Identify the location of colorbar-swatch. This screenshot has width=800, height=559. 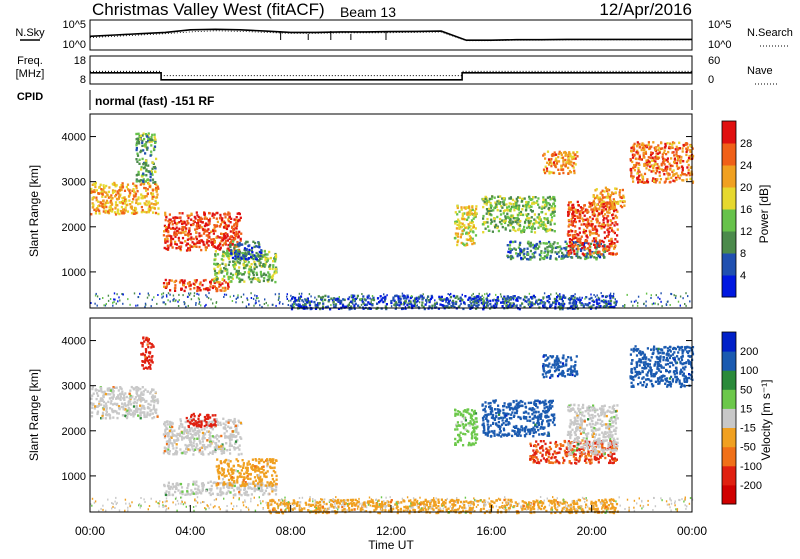
(729, 176).